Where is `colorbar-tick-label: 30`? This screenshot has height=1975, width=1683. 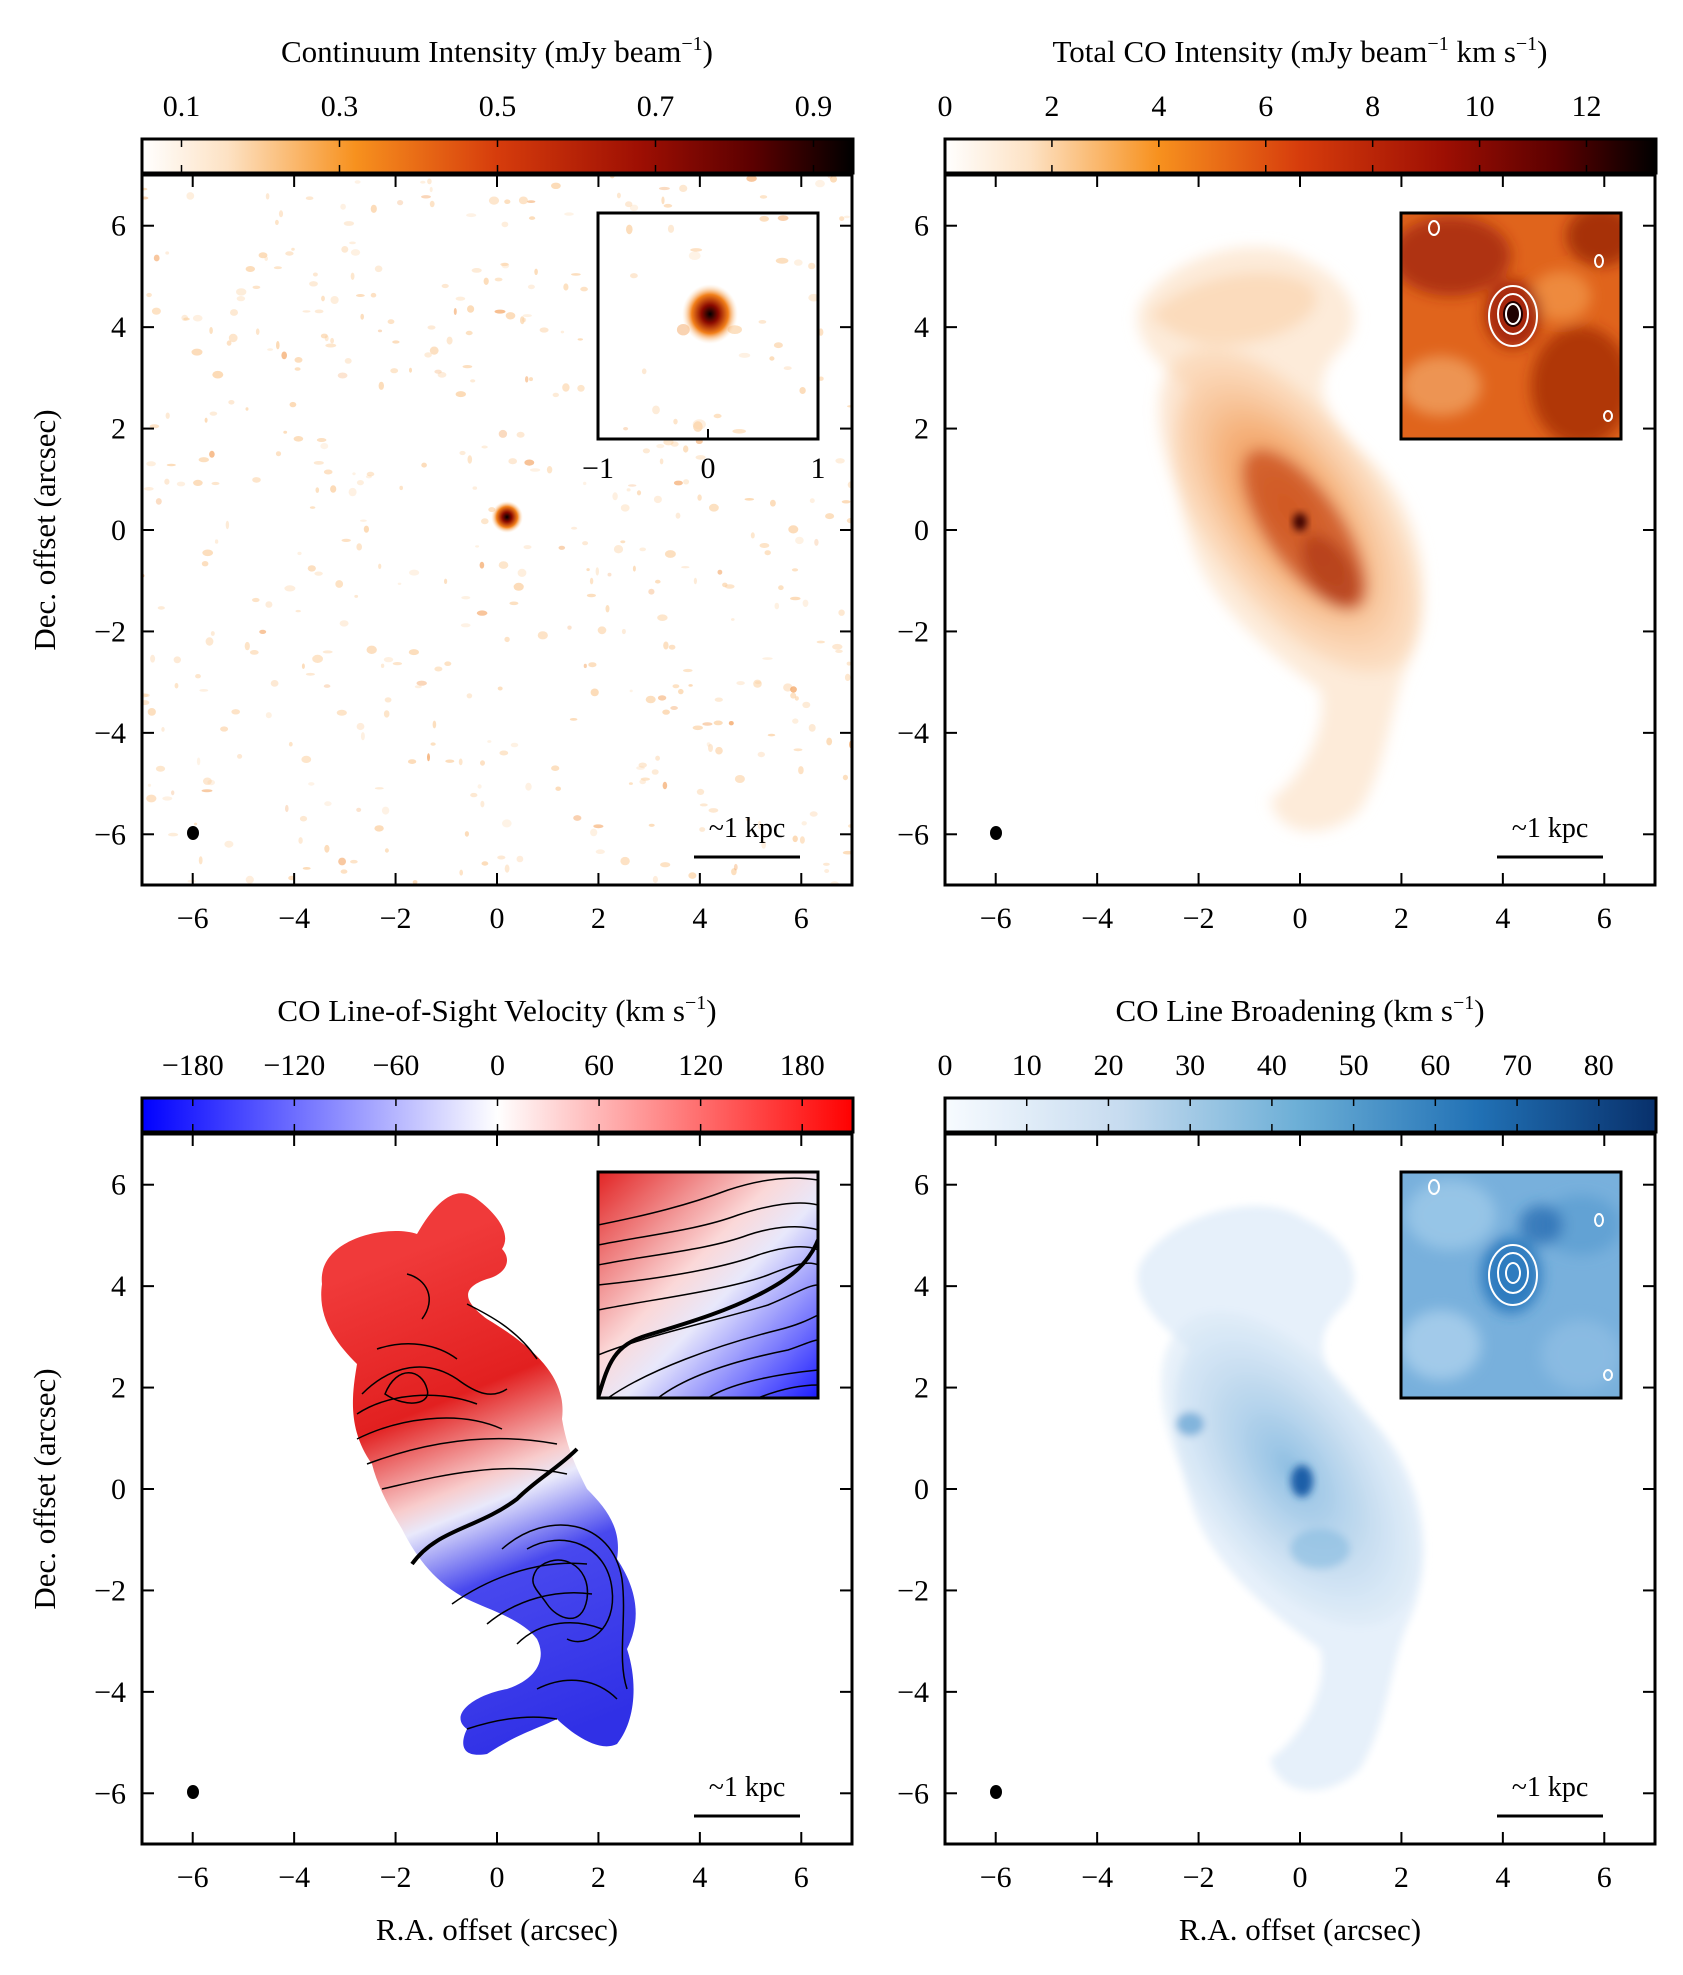
colorbar-tick-label: 30 is located at coordinates (1190, 1065).